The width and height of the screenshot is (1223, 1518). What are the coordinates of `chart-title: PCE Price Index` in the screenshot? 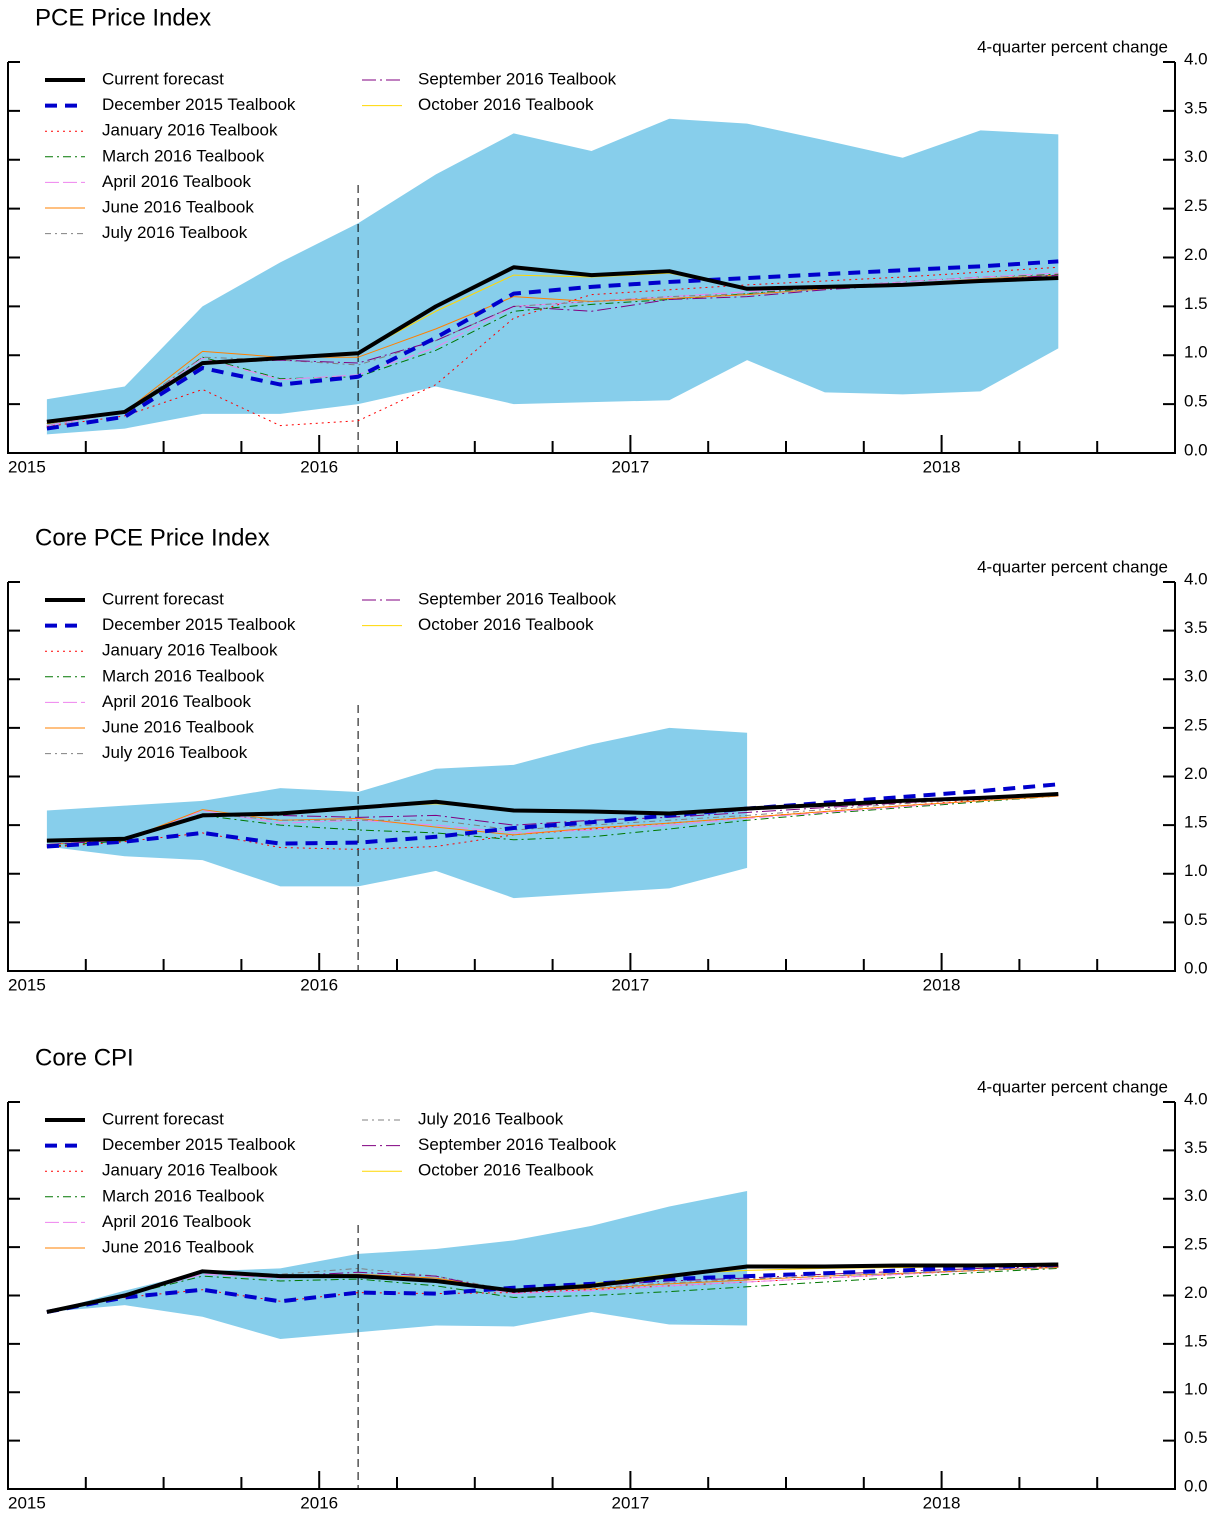 It's located at (123, 17).